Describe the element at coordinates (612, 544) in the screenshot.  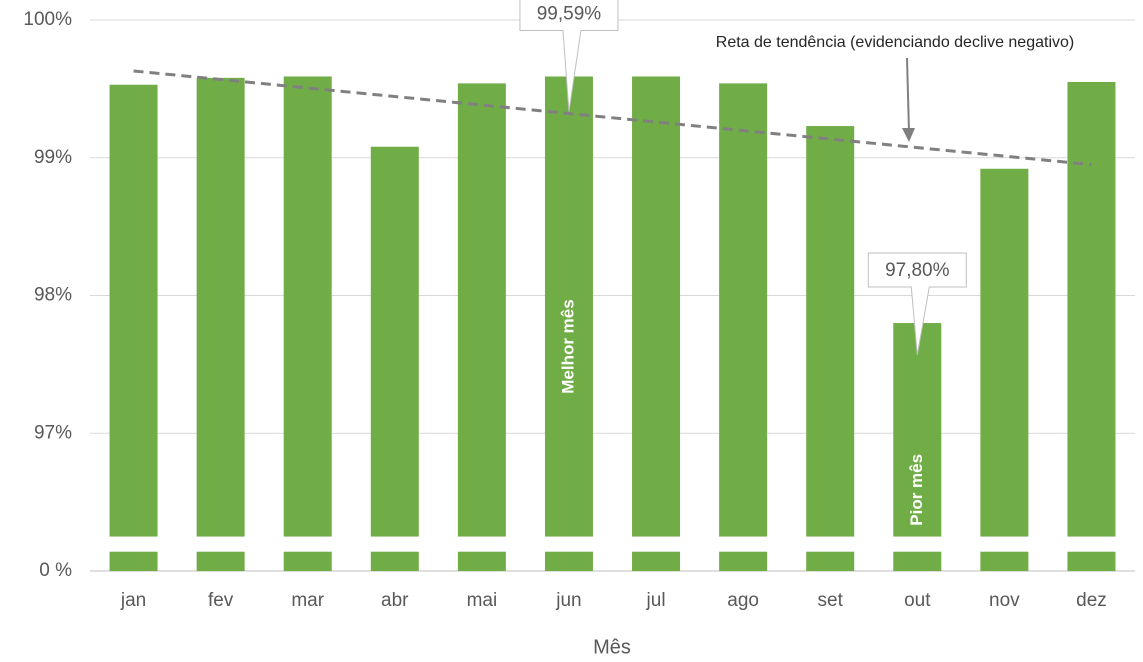
I see `axis-break` at that location.